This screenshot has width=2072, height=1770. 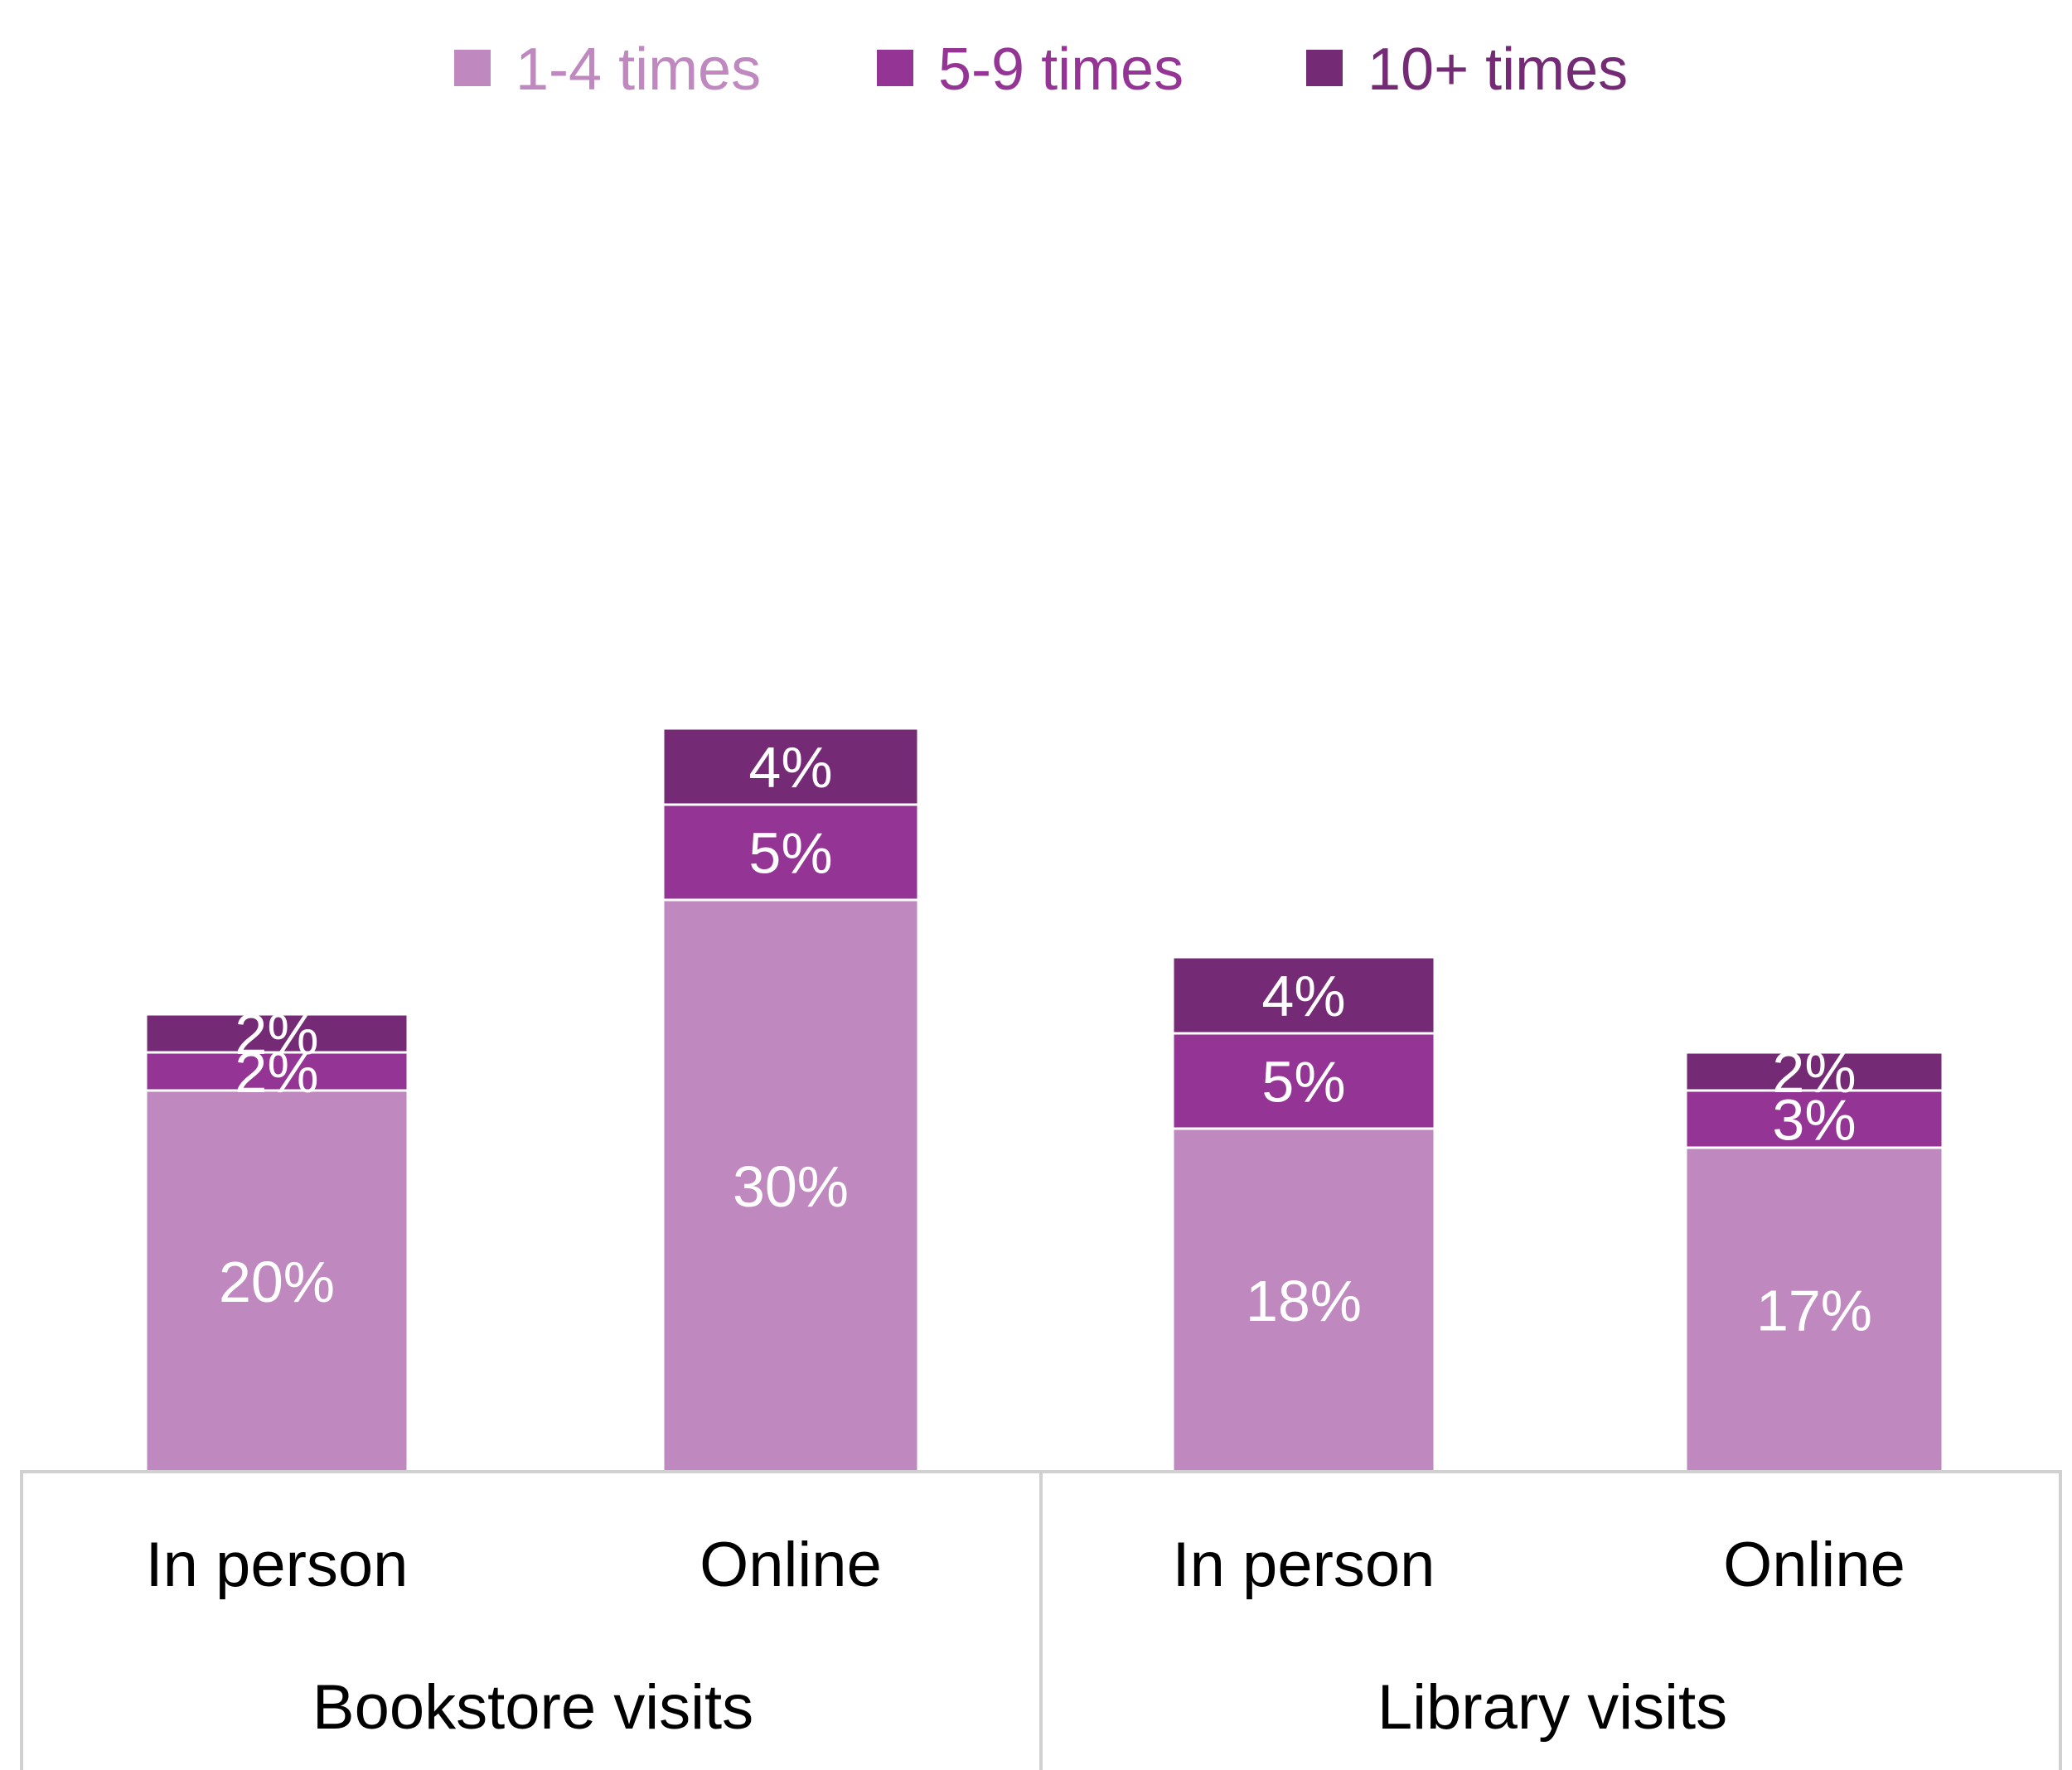 I want to click on data-label-1-1: 20%, so click(x=277, y=1282).